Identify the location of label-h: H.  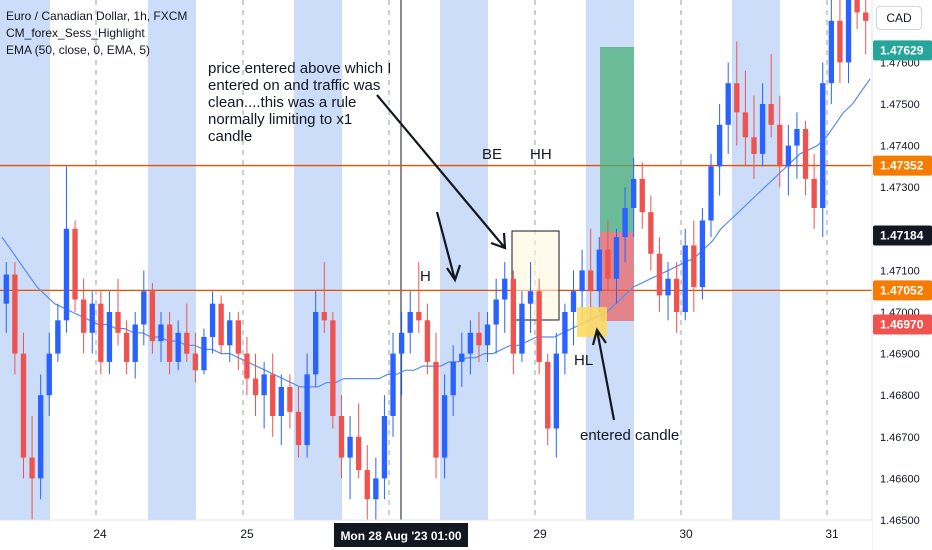
(425, 276).